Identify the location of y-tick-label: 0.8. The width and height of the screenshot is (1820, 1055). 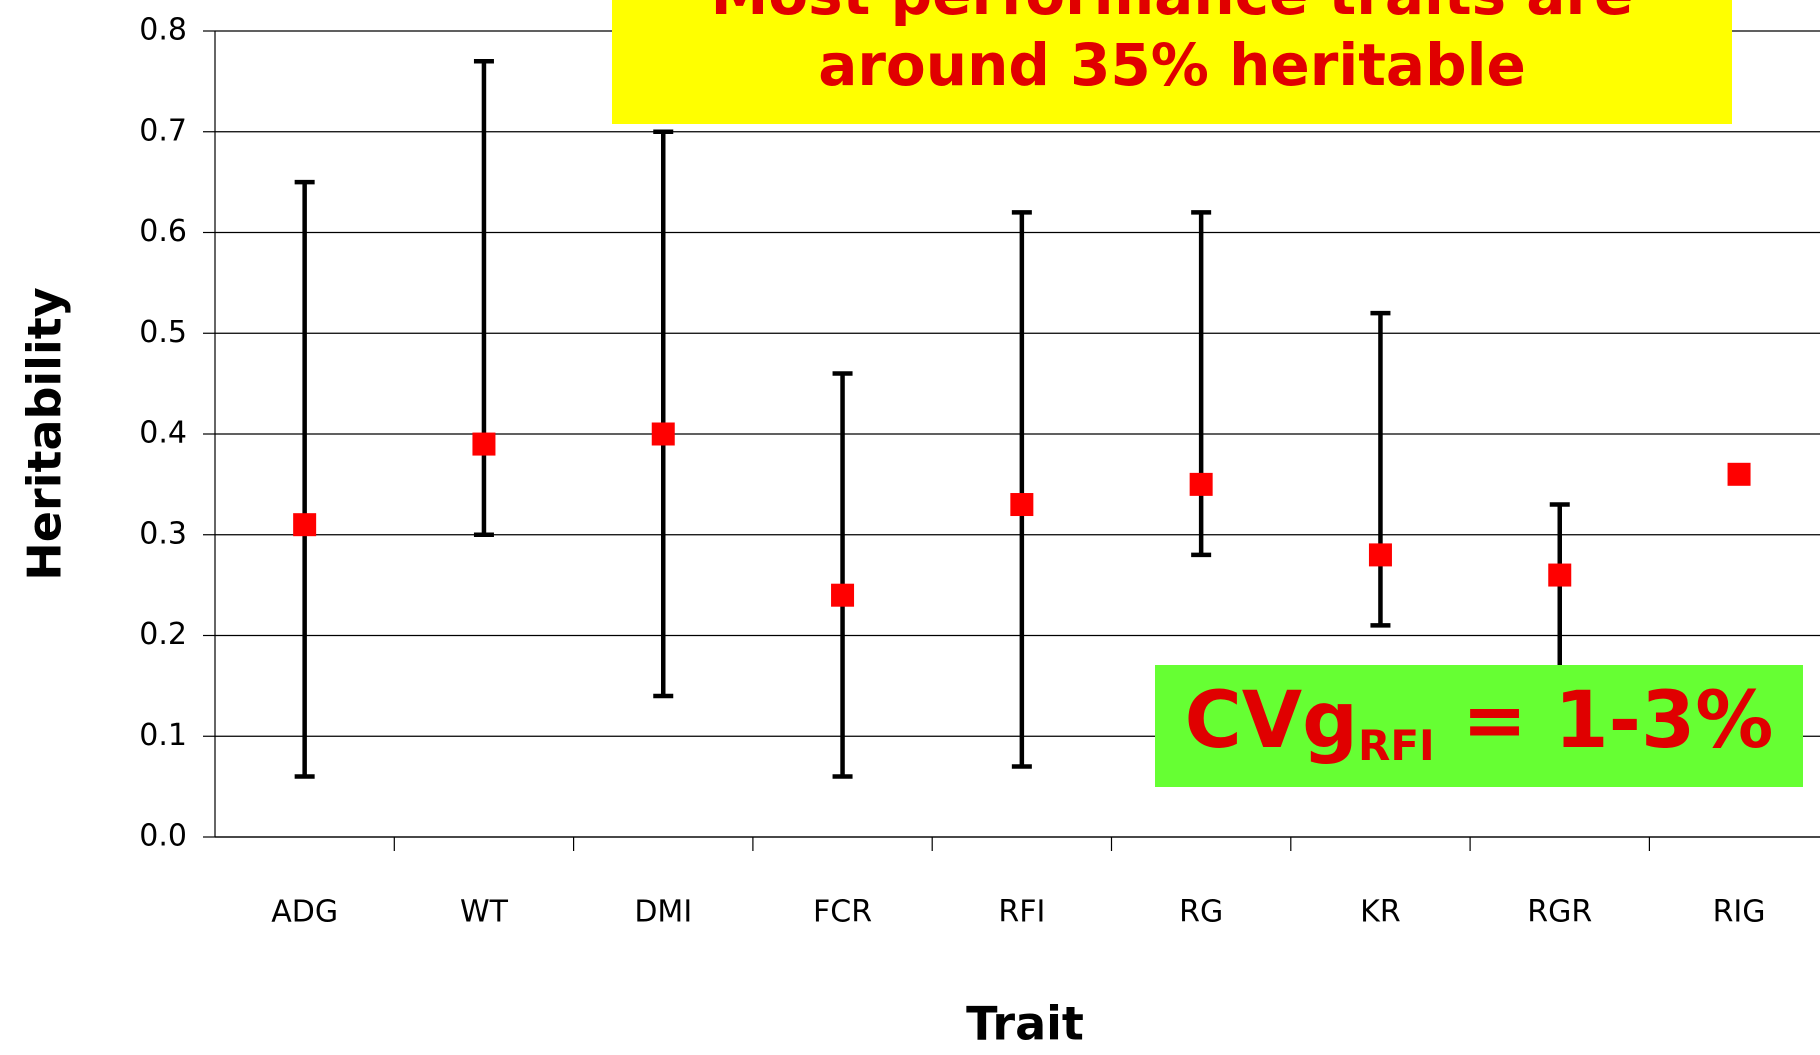
(163, 30).